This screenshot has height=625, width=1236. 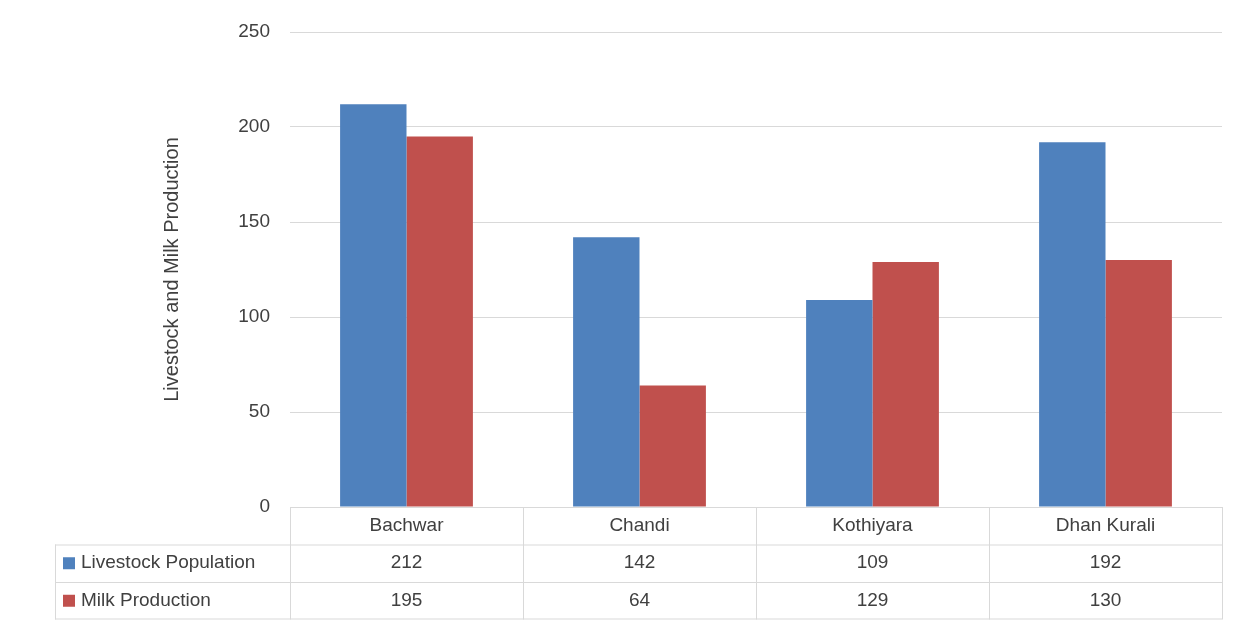 What do you see at coordinates (254, 221) in the screenshot?
I see `y-tick-label: 150` at bounding box center [254, 221].